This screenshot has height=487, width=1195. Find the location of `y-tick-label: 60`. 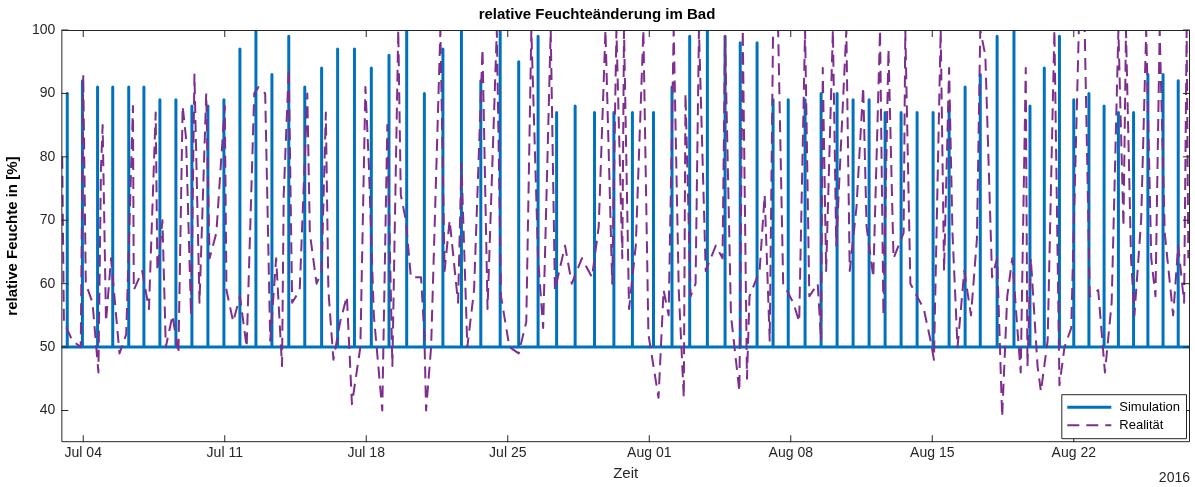

y-tick-label: 60 is located at coordinates (47, 282).